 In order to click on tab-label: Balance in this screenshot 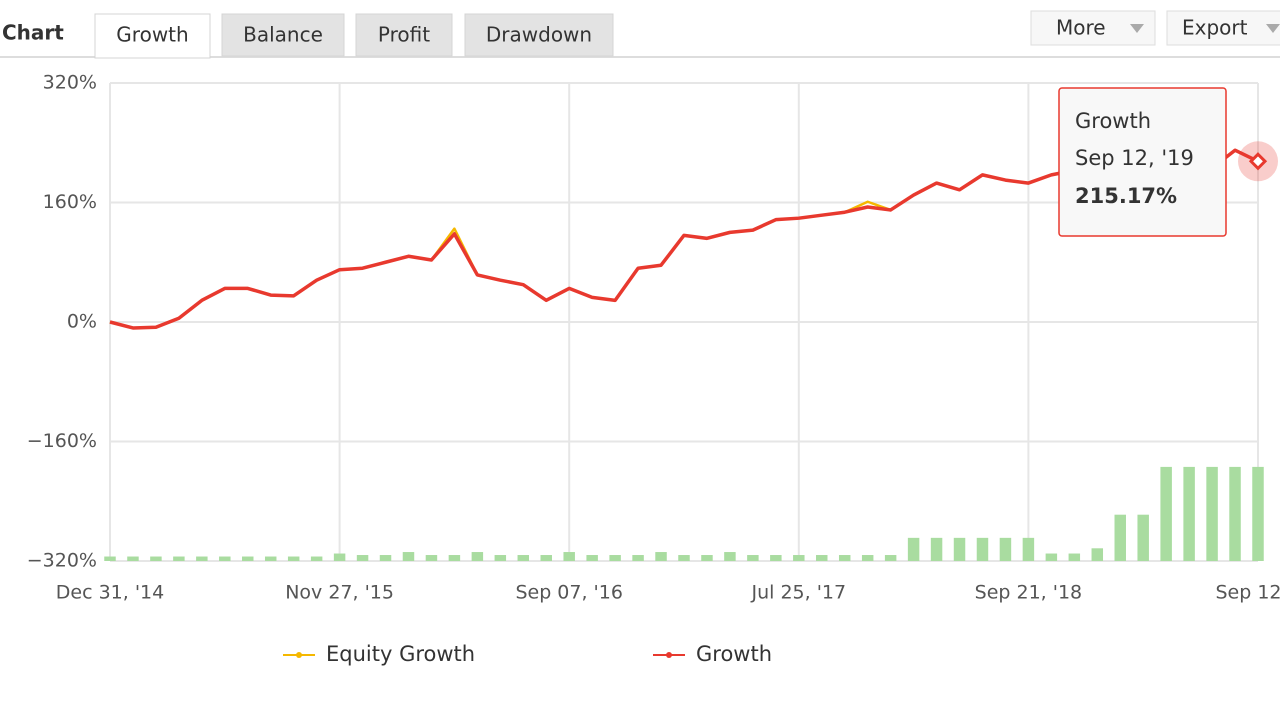, I will do `click(283, 35)`.